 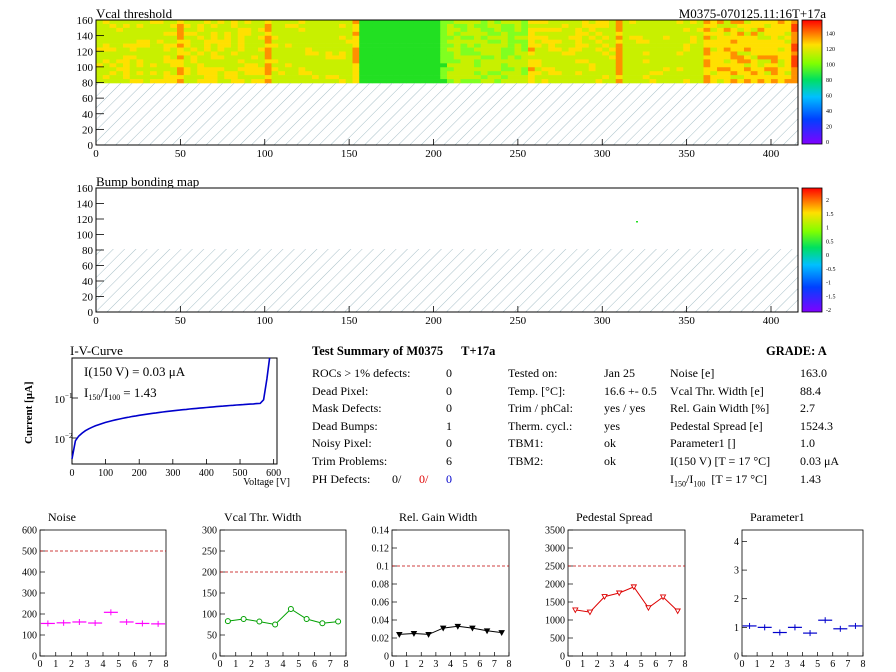 I want to click on chart-point, so click(x=575, y=610).